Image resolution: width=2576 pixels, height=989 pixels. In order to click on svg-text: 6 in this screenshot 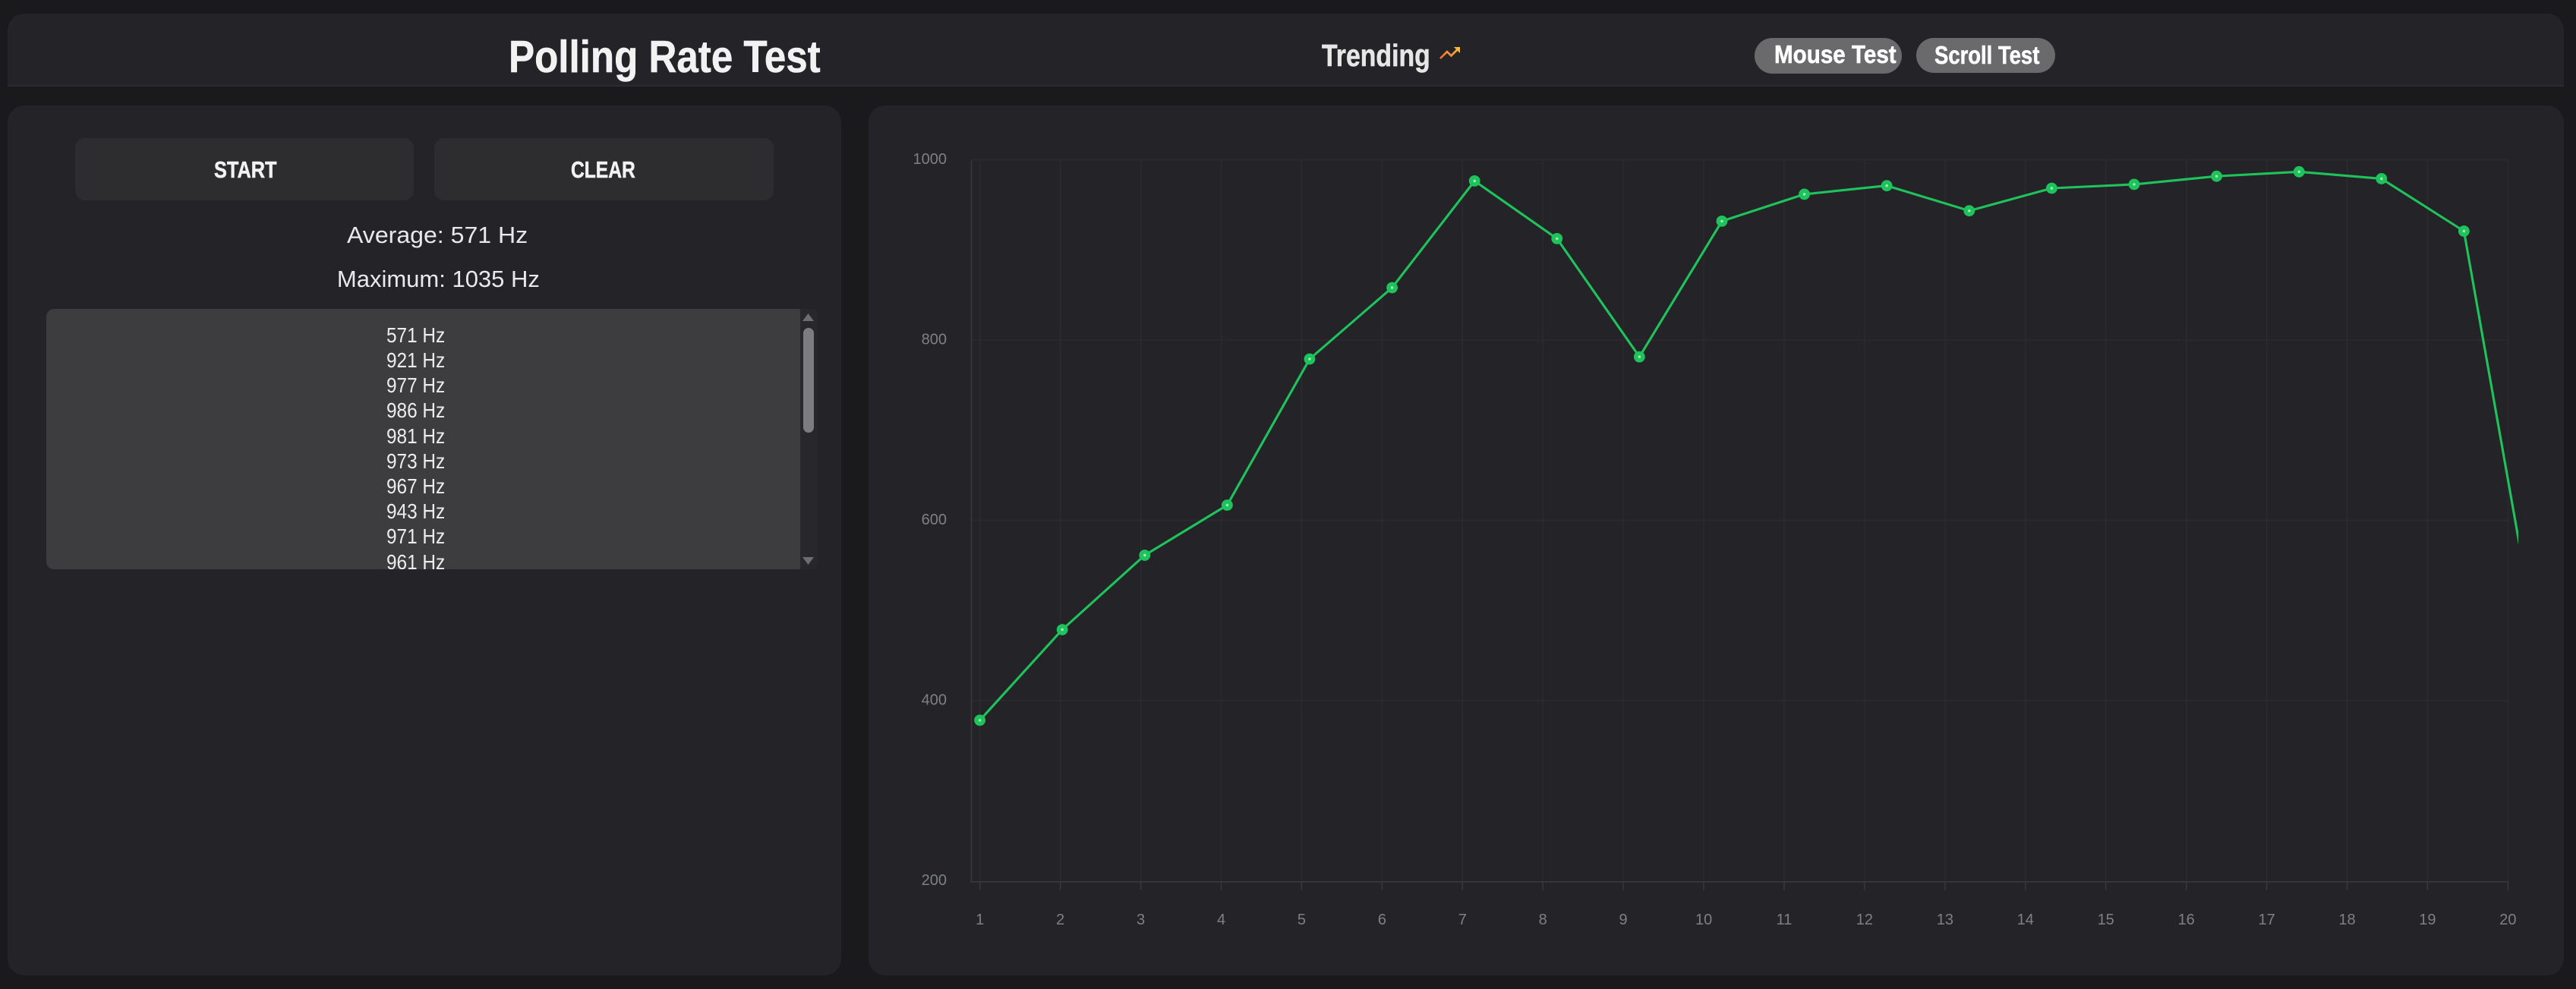, I will do `click(1382, 920)`.